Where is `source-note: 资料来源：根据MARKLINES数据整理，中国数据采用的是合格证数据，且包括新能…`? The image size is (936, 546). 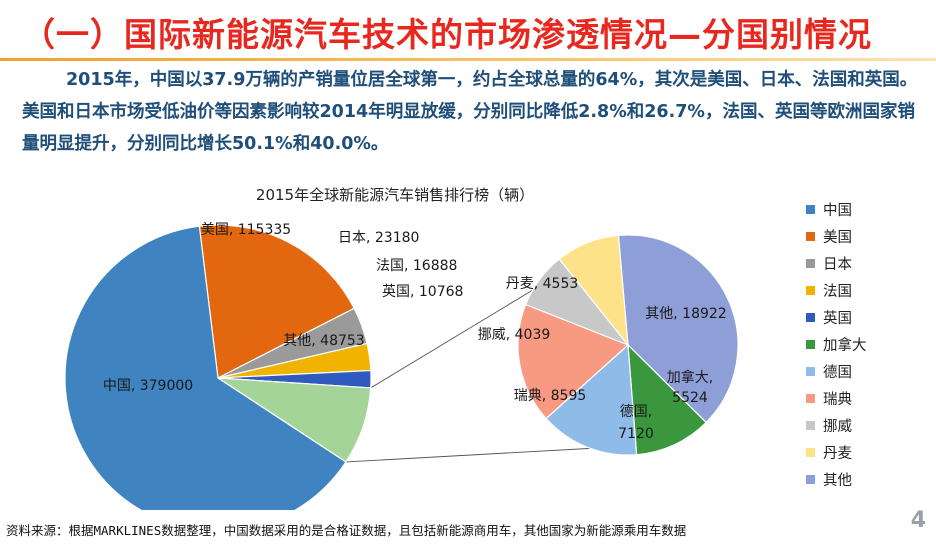 source-note: 资料来源：根据MARKLINES数据整理，中国数据采用的是合格证数据，且包括新能… is located at coordinates (346, 530).